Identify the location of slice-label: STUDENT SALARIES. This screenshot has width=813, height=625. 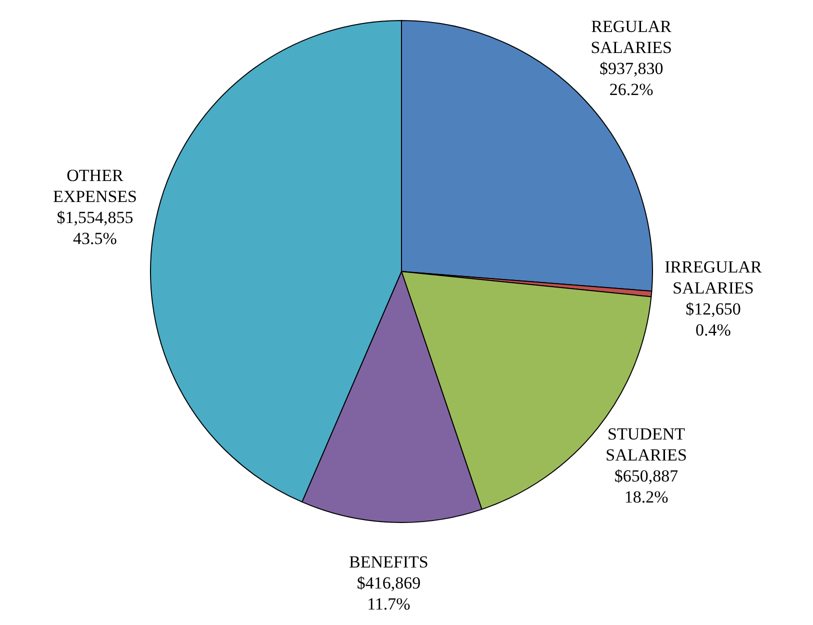
(646, 444).